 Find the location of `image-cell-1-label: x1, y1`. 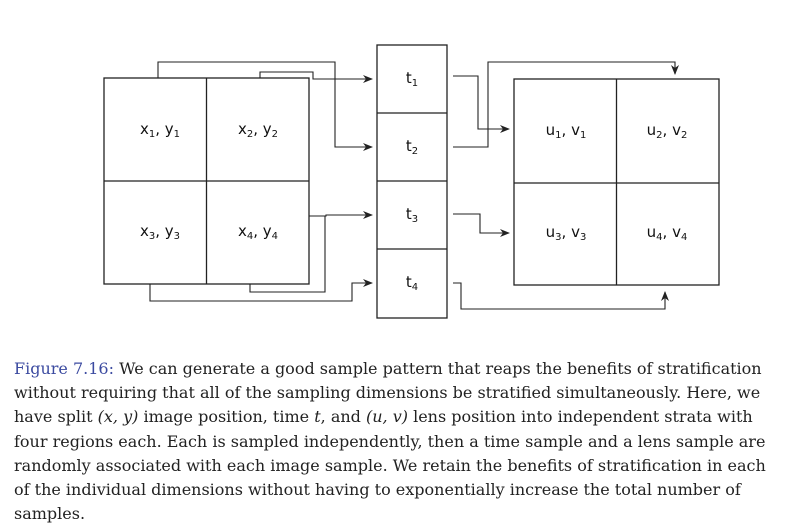

image-cell-1-label: x1, y1 is located at coordinates (160, 130).